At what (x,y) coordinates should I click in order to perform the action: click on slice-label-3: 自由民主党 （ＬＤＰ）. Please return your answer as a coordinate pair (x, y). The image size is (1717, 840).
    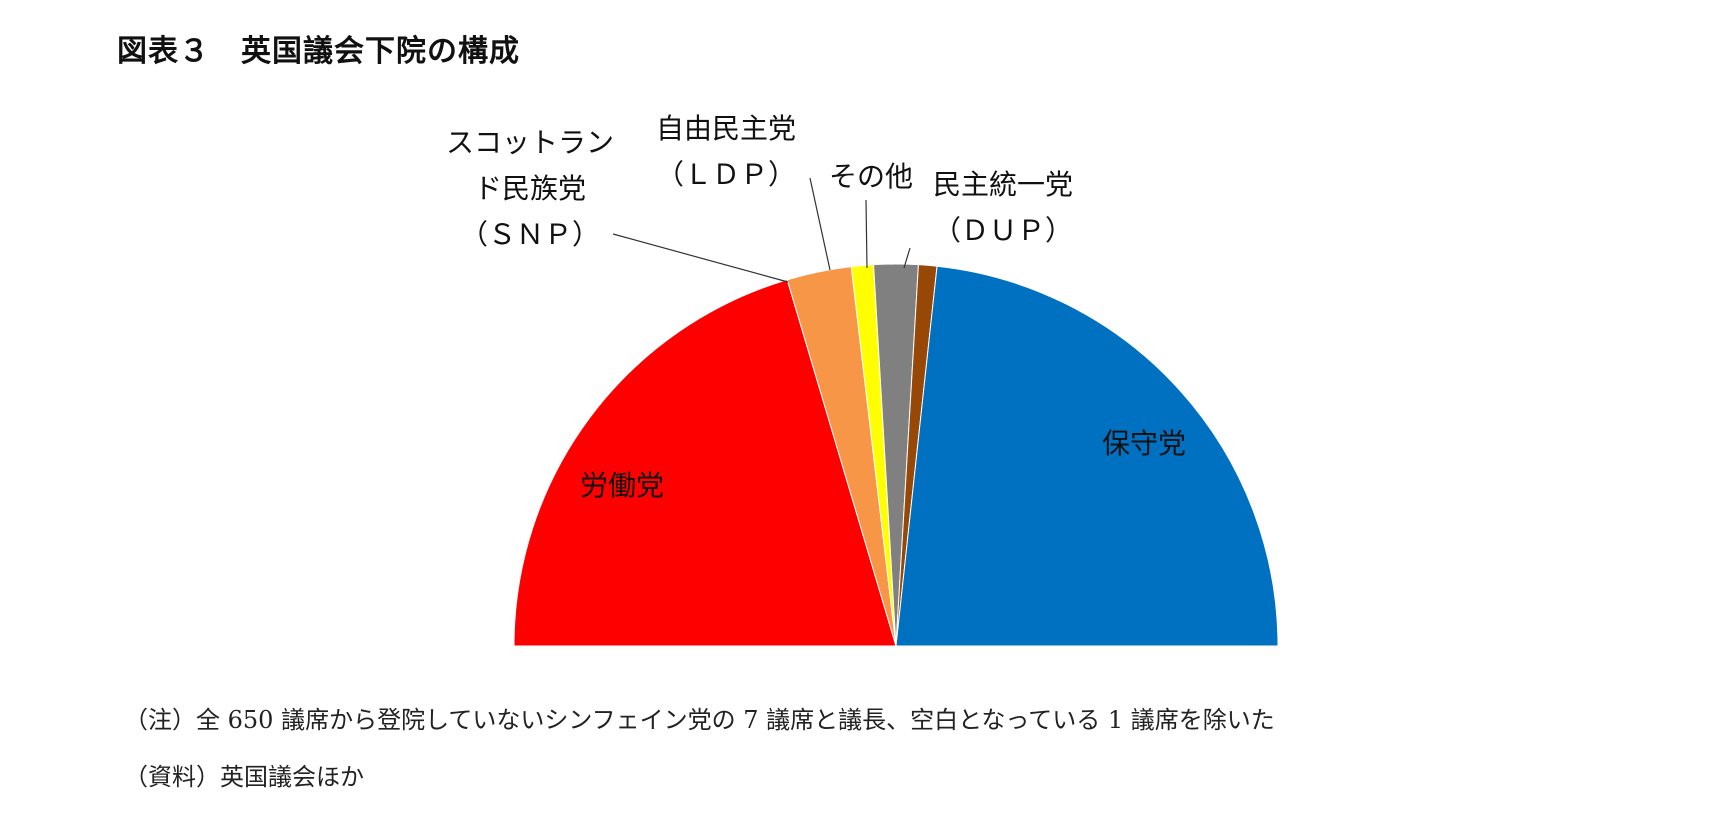
    Looking at the image, I should click on (726, 151).